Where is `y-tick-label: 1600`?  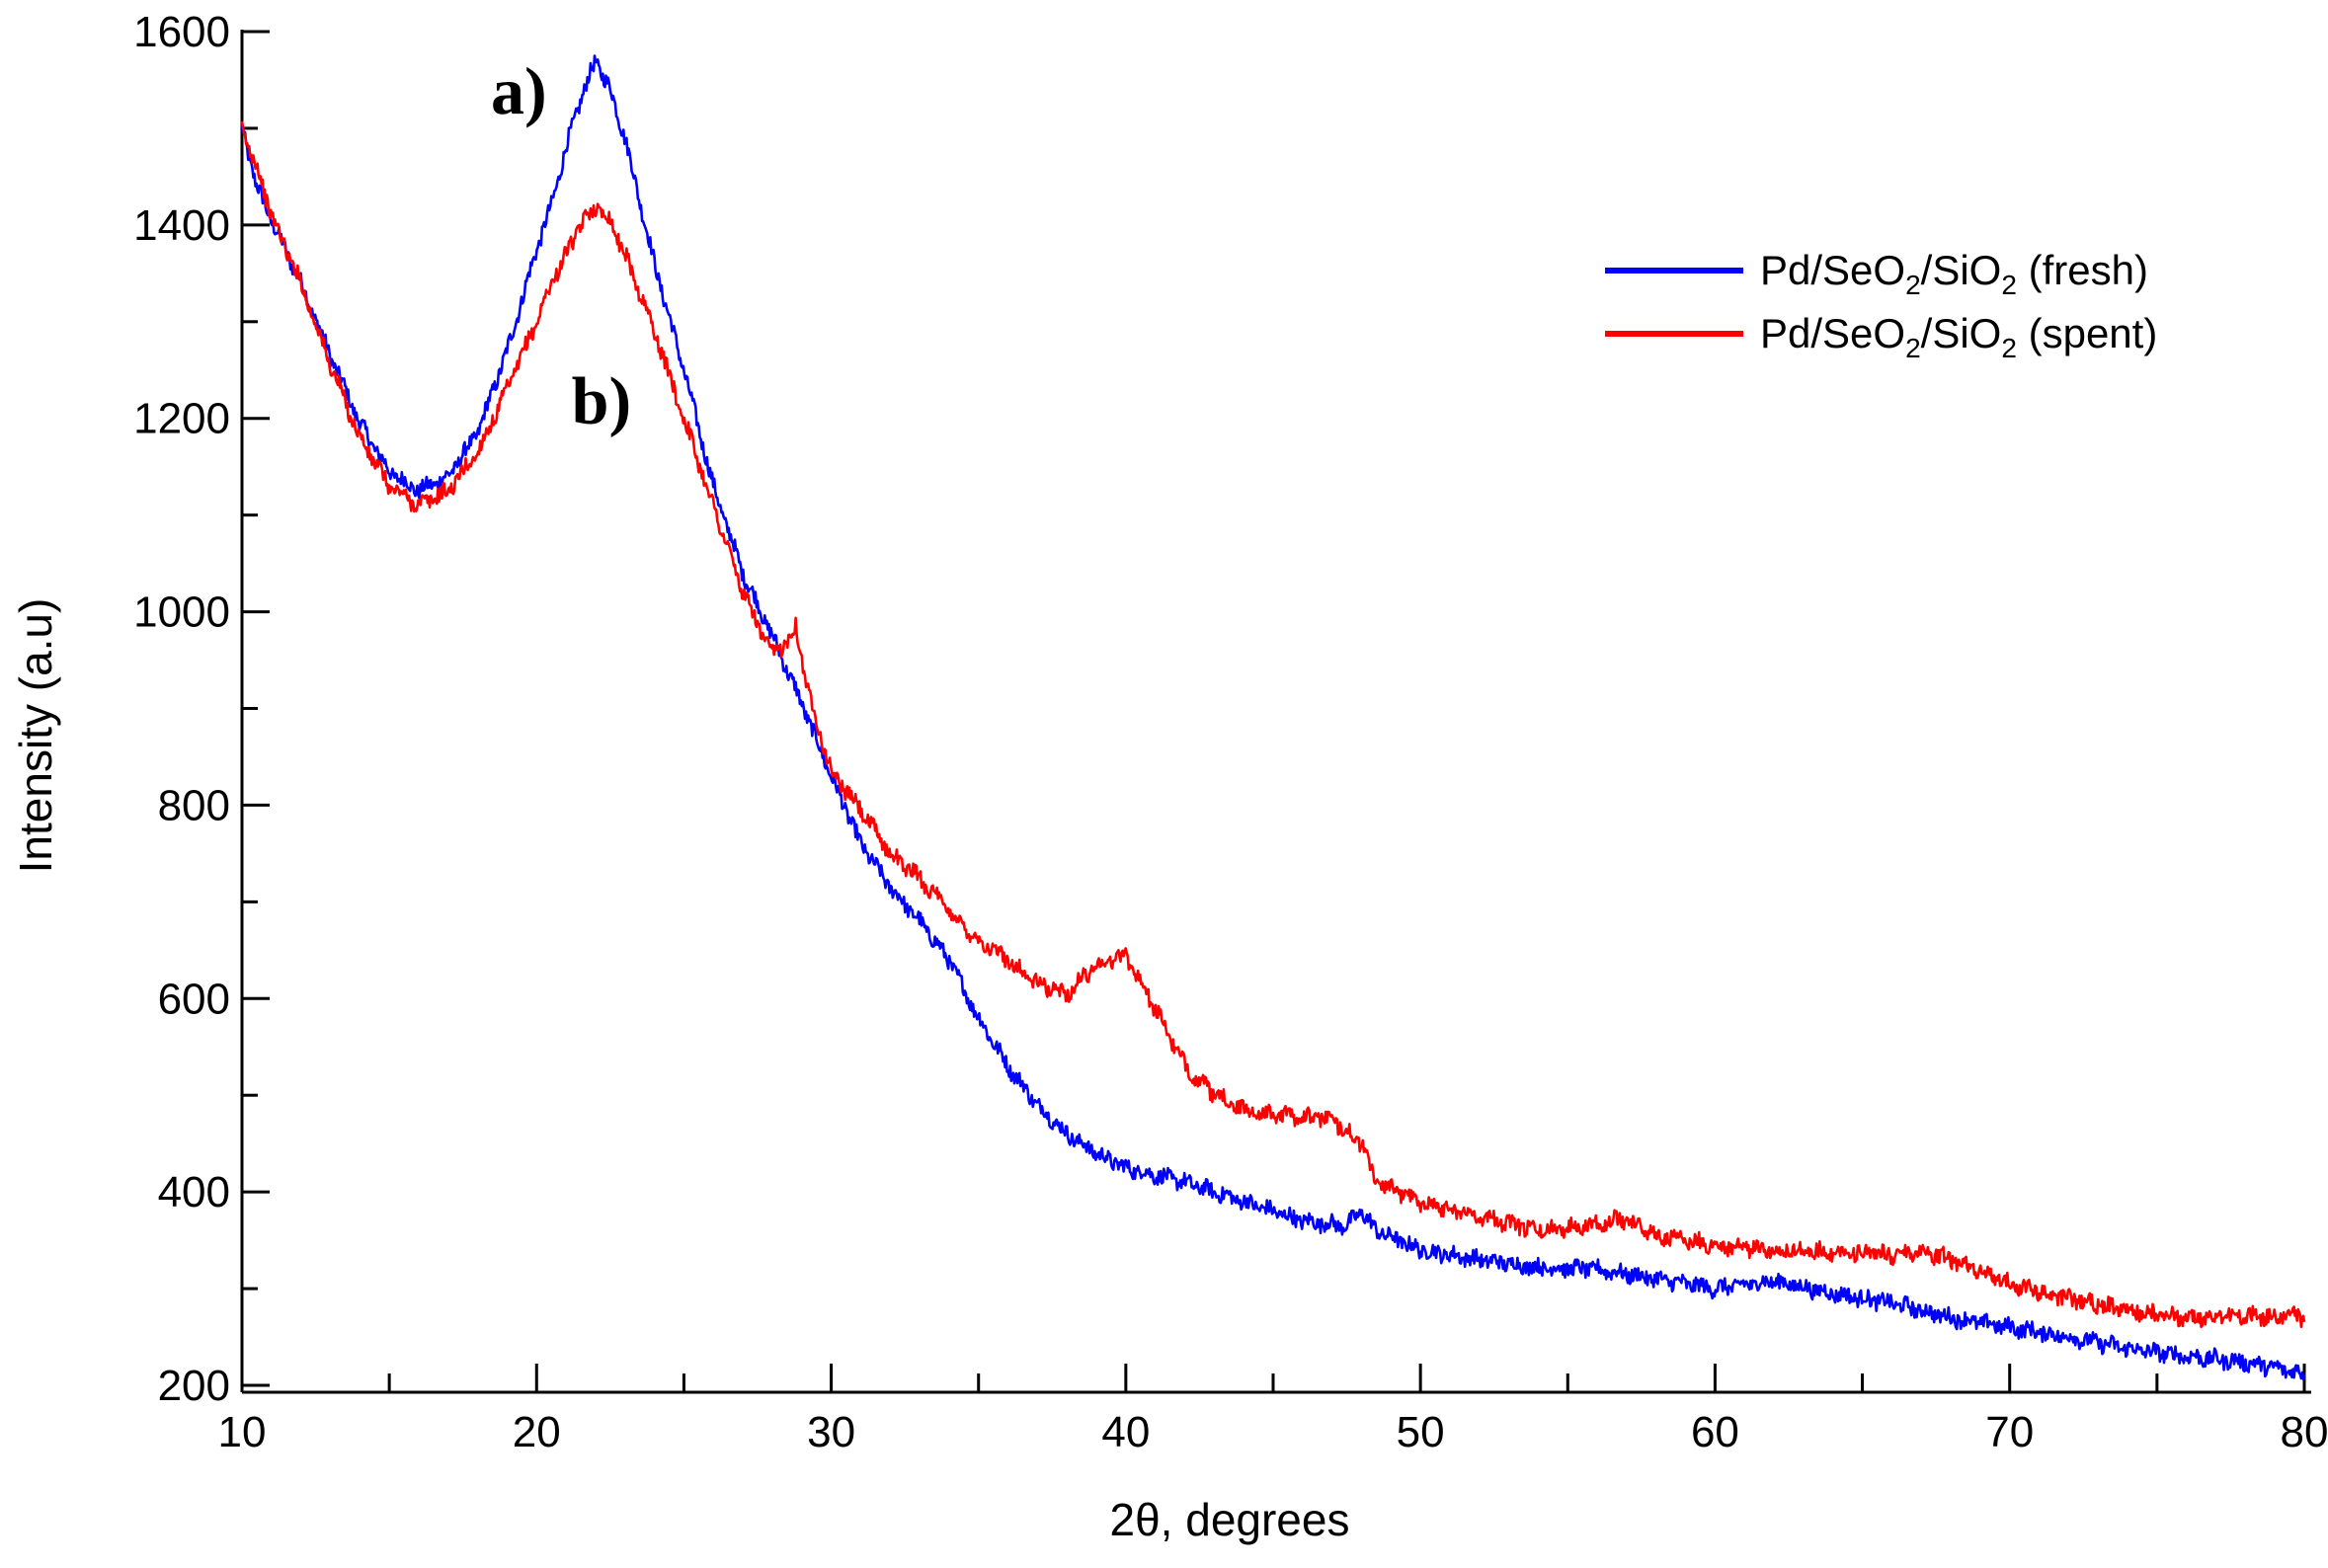
y-tick-label: 1600 is located at coordinates (181, 32).